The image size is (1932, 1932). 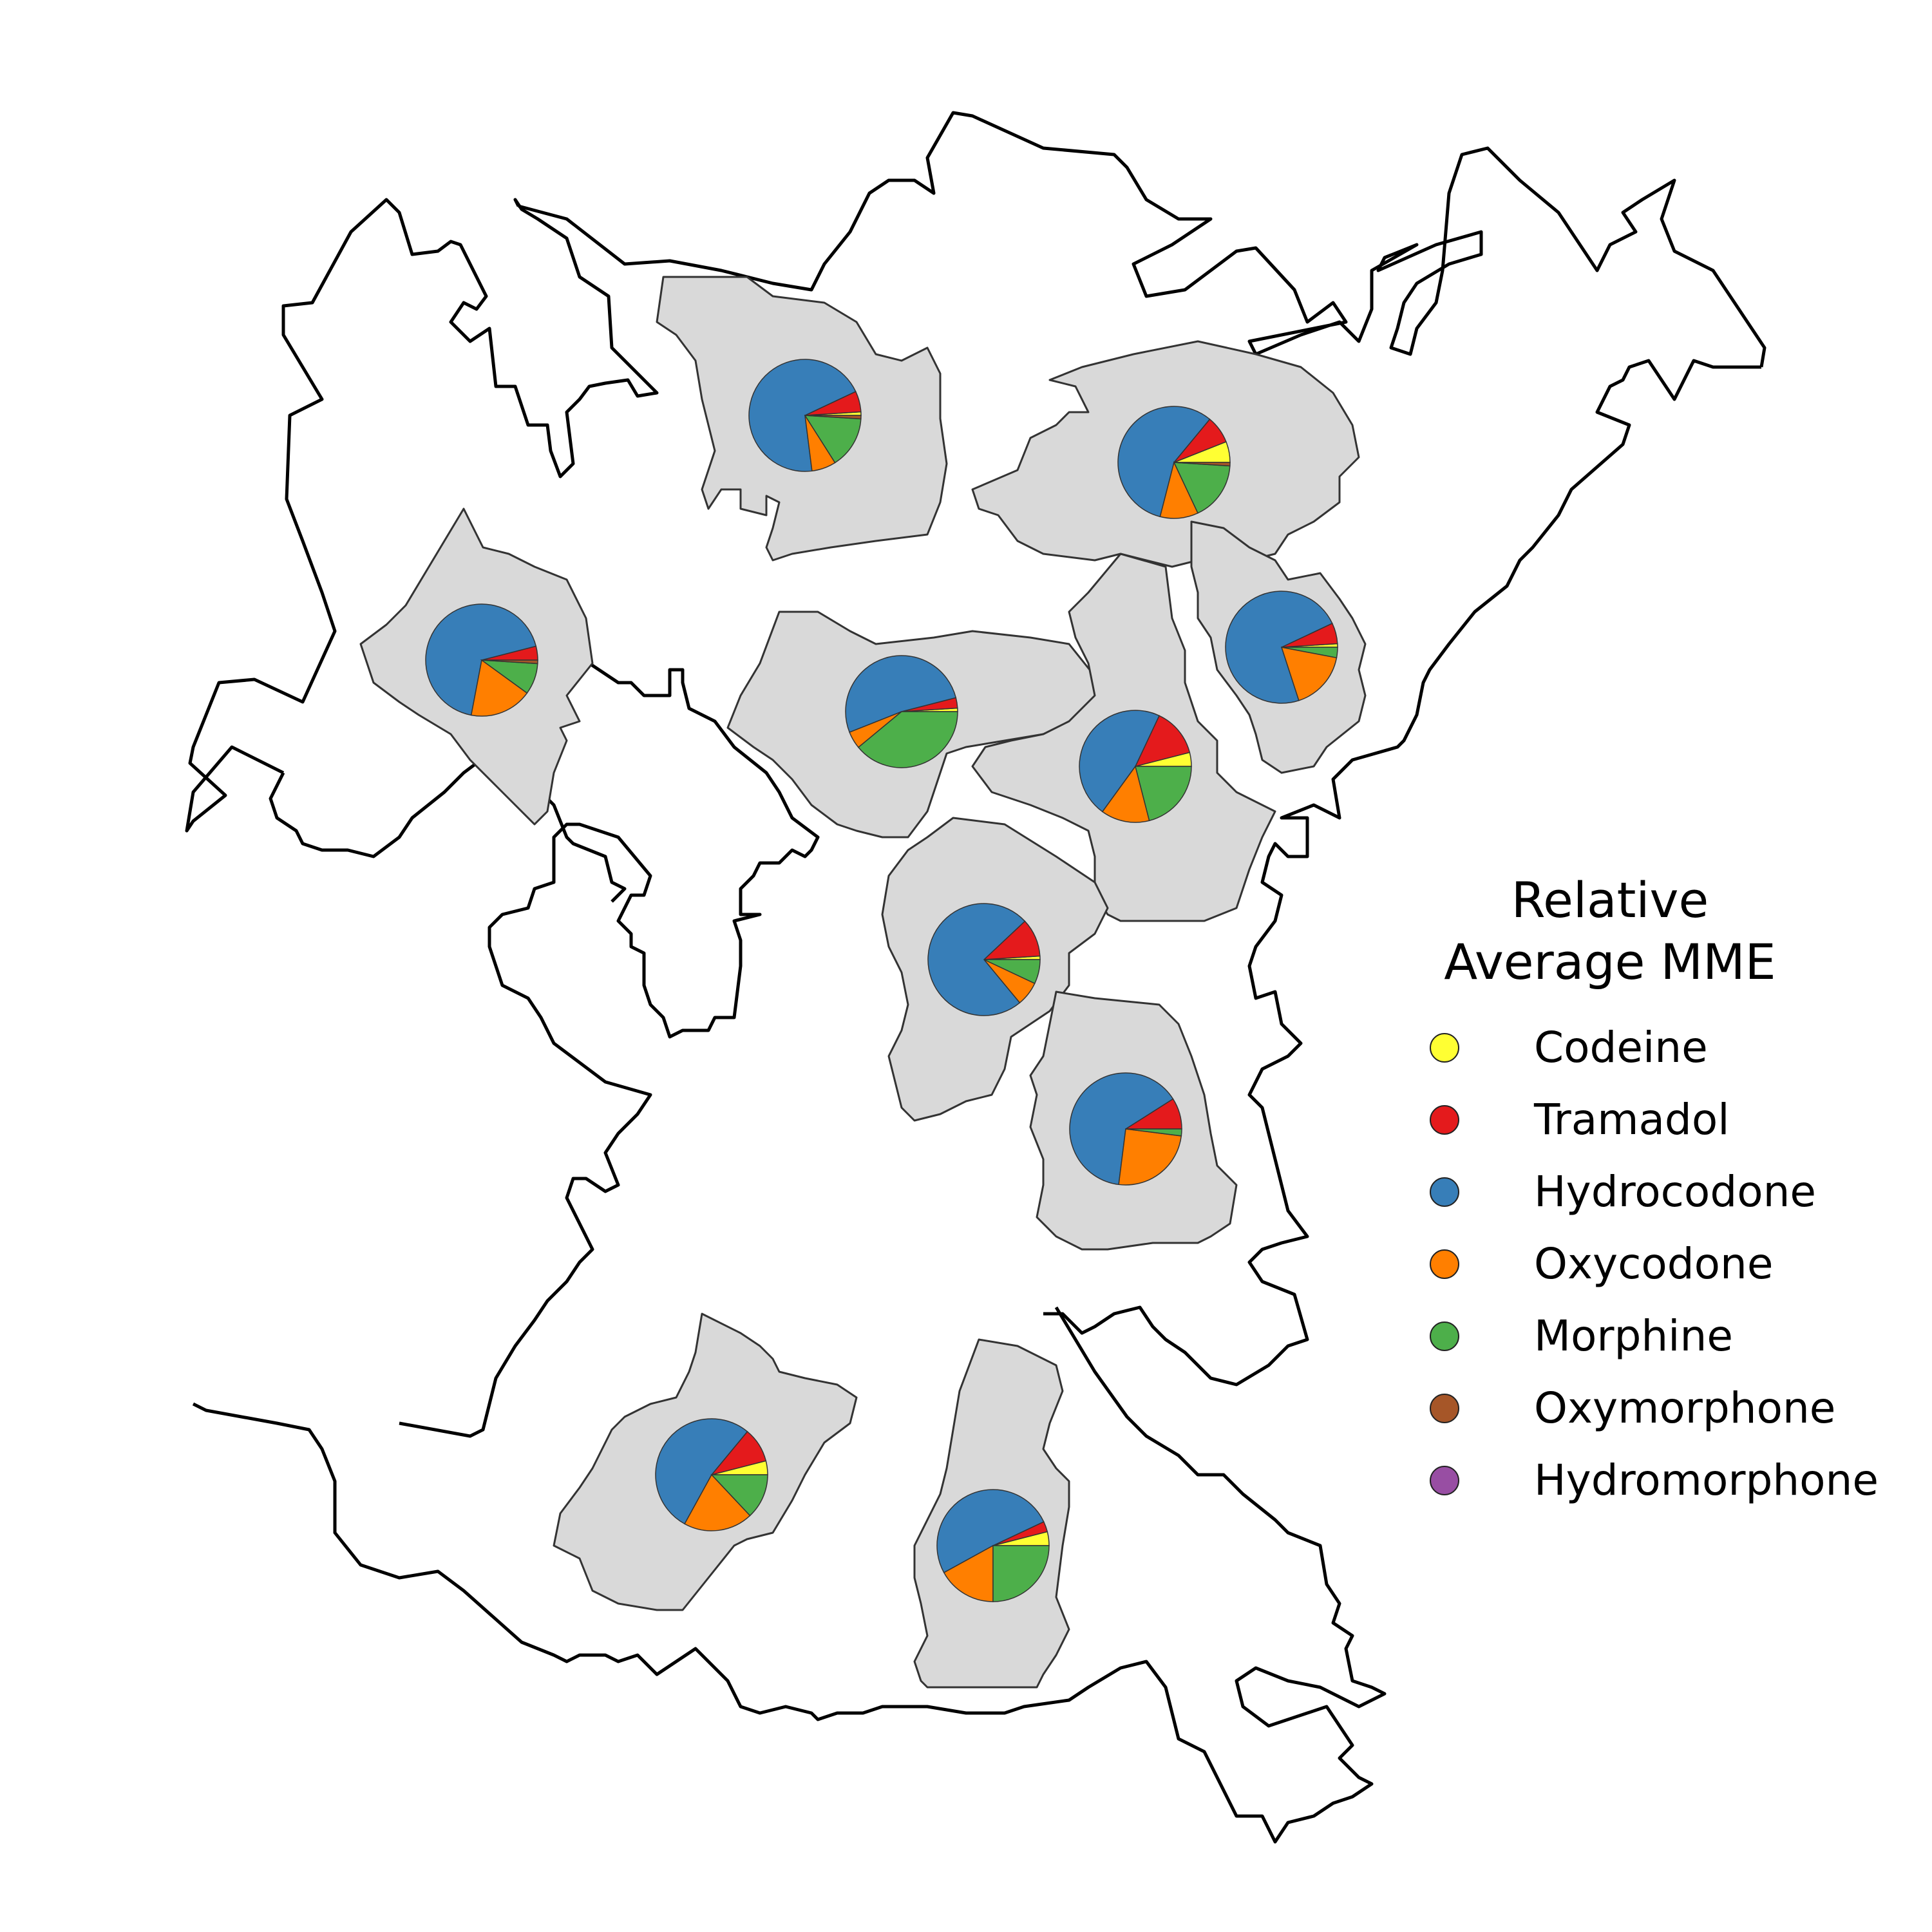 I want to click on legend-title-line2: Average MME, so click(x=1610, y=962).